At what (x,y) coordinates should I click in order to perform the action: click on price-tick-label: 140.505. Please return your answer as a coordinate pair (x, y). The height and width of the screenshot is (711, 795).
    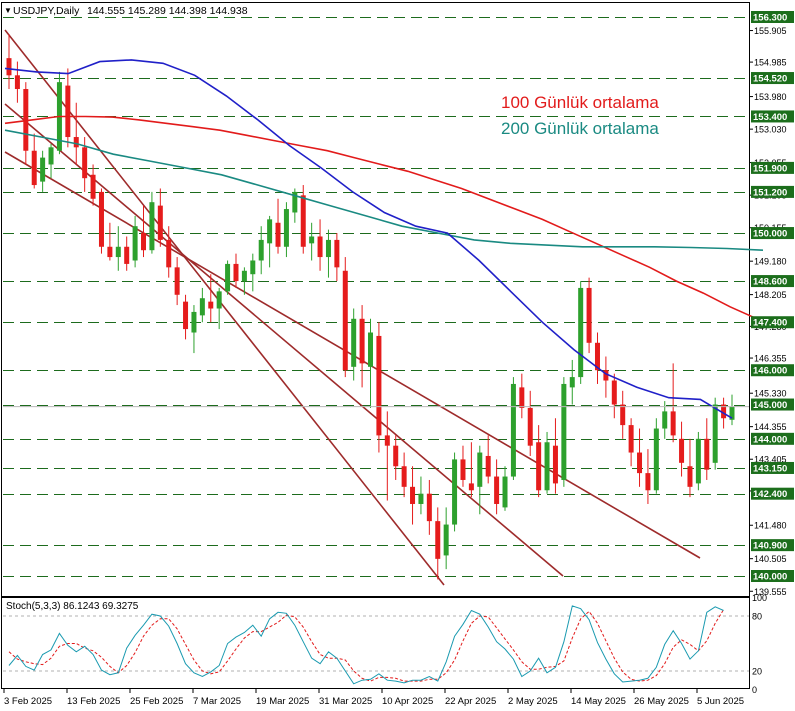
    Looking at the image, I should click on (770, 559).